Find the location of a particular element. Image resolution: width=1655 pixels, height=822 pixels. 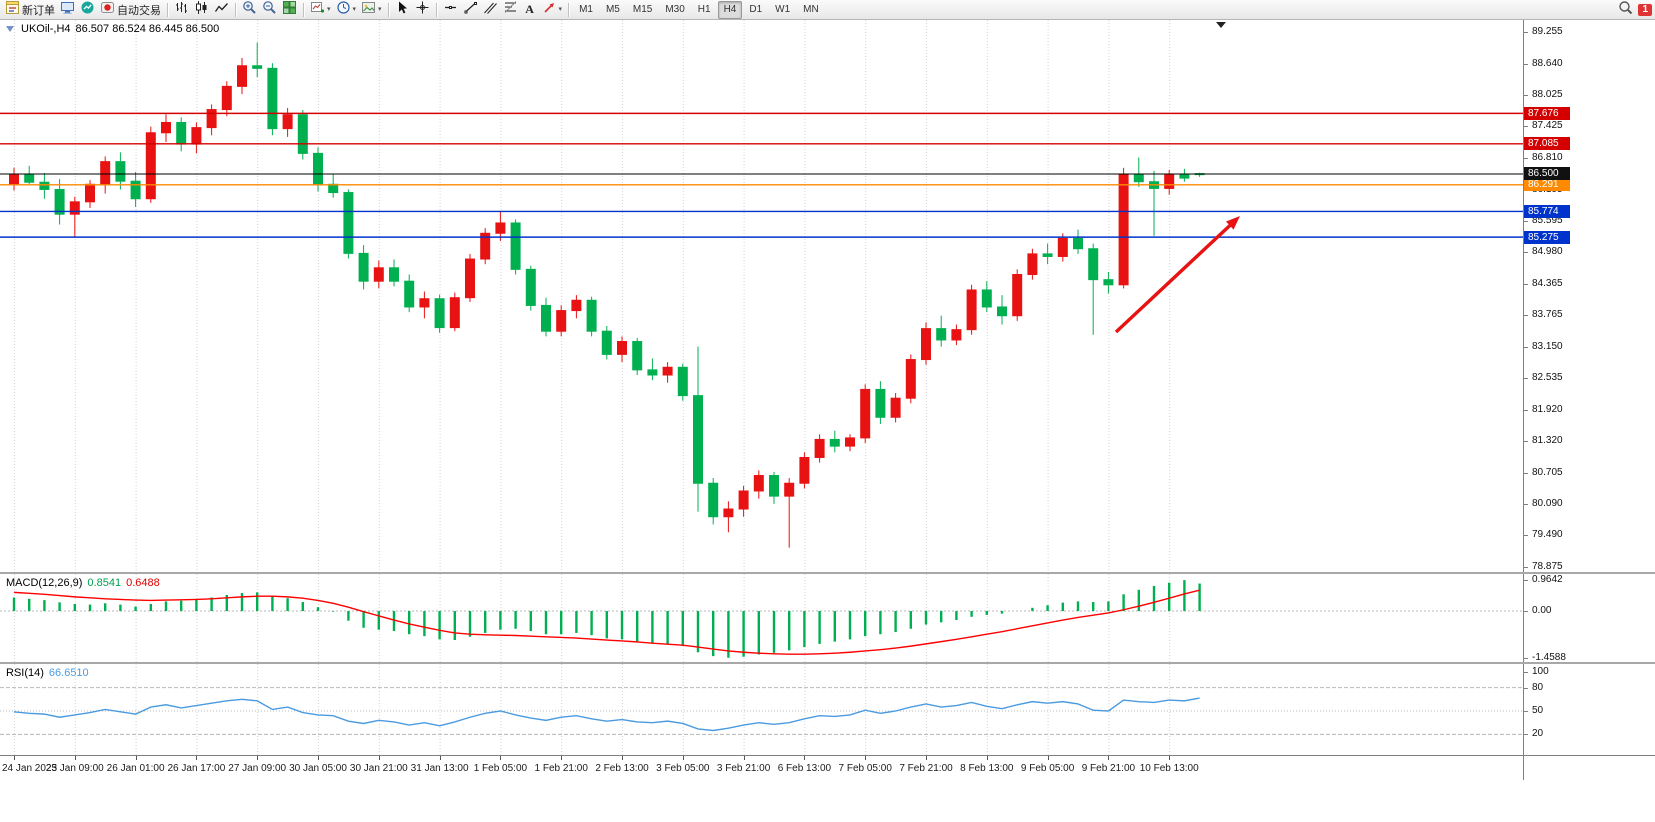

price-scale-label: 82.535 is located at coordinates (1547, 378).